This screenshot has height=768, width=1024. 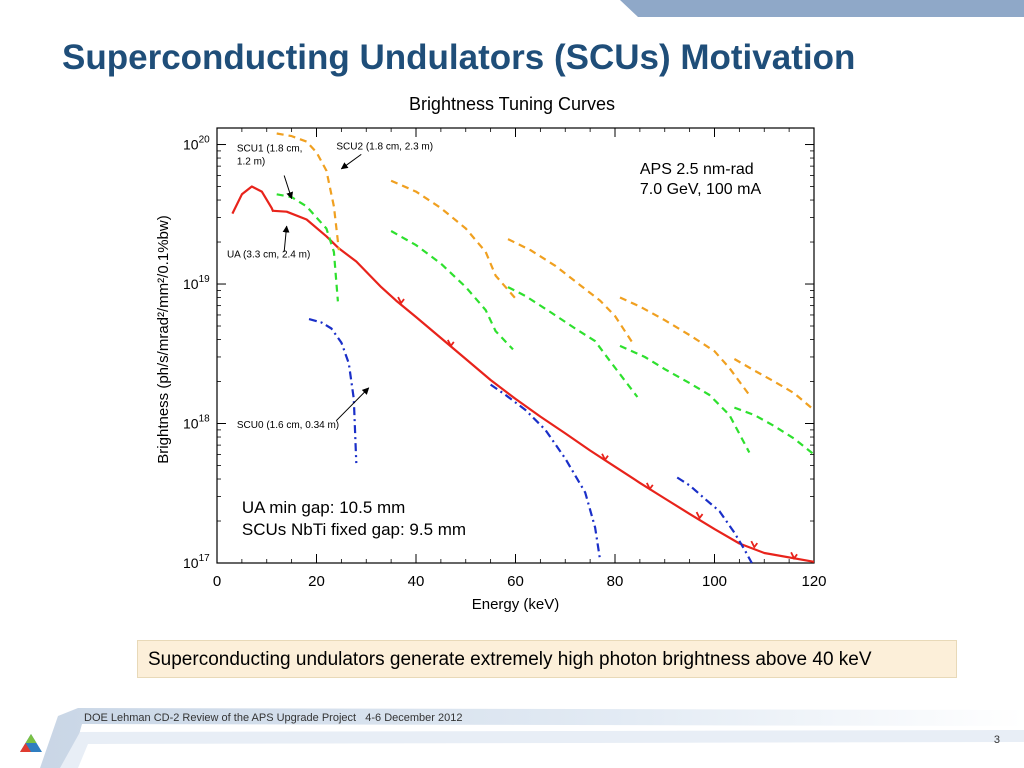 What do you see at coordinates (354, 529) in the screenshot?
I see `gap-parameters-text: SCUs NbTi fixed gap: 9.5 mm` at bounding box center [354, 529].